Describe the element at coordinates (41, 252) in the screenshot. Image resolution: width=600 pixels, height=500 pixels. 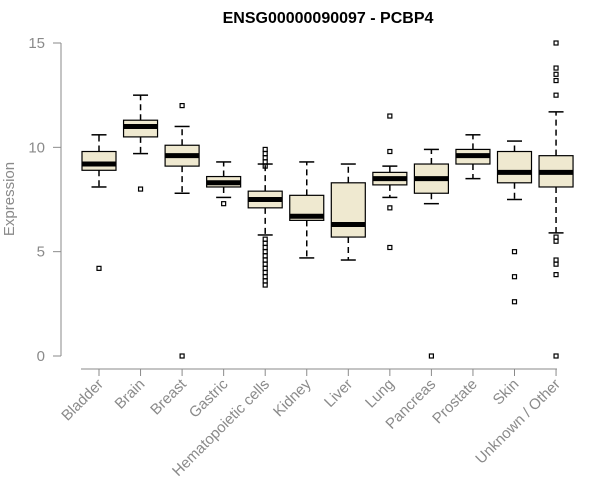
I see `y-tick-label: 5` at that location.